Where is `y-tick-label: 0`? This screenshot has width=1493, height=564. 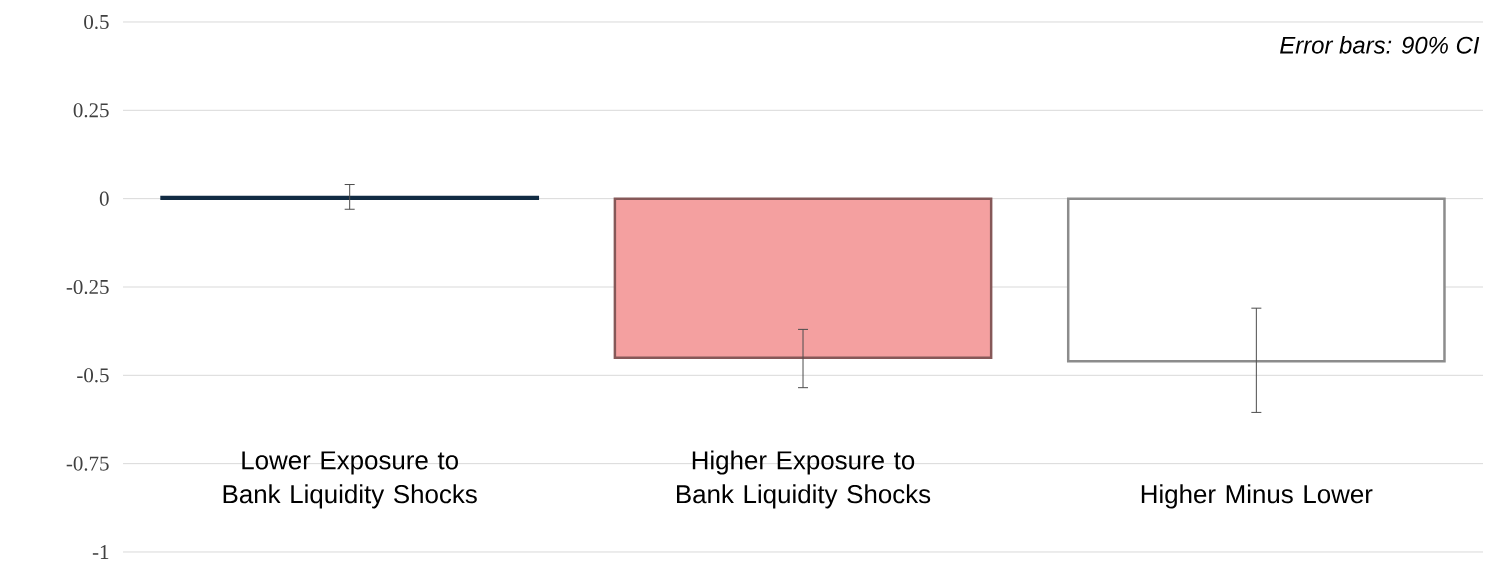
y-tick-label: 0 is located at coordinates (104, 198).